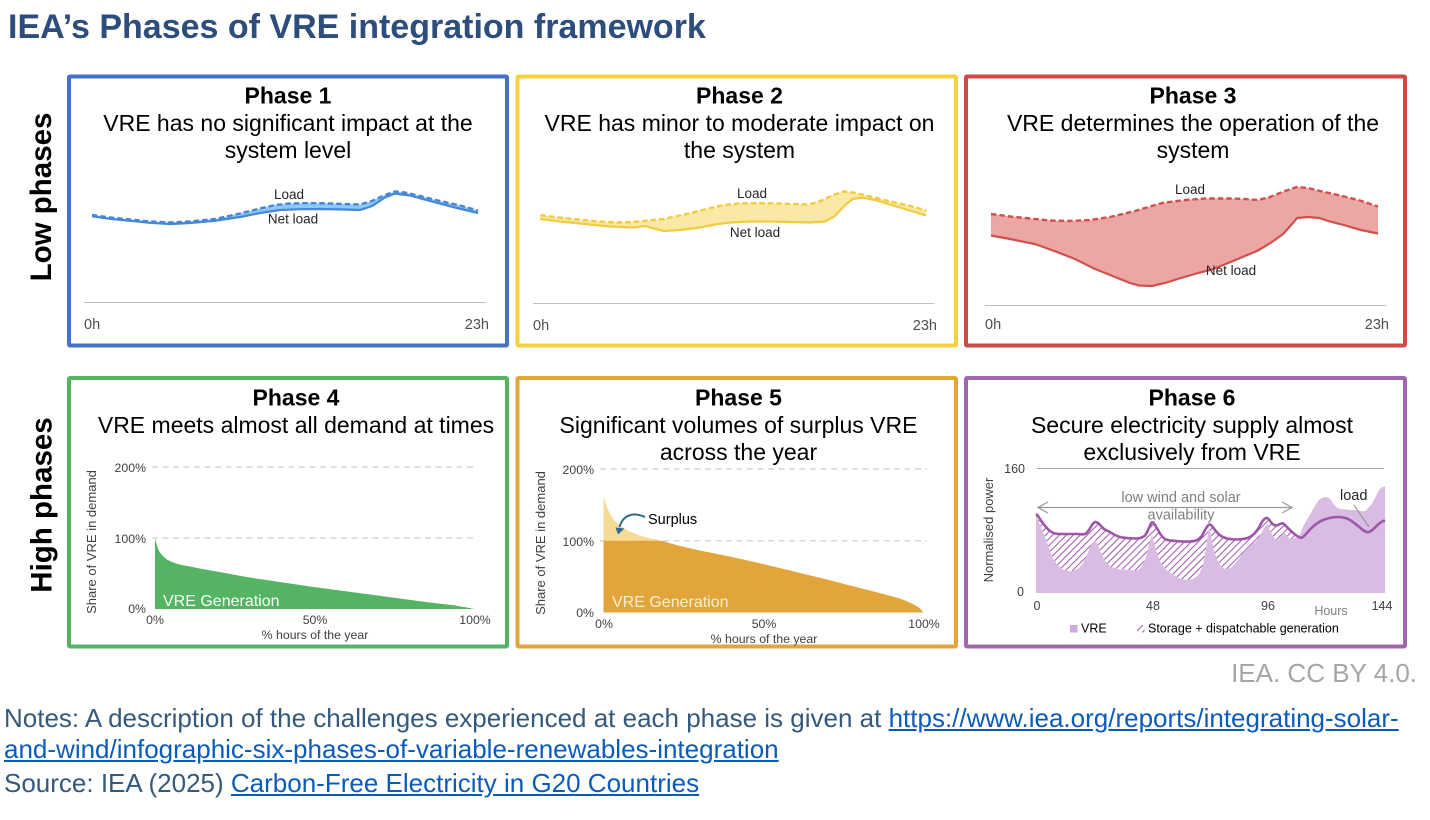 This screenshot has height=820, width=1430. I want to click on svg-text:Secure electricity supply almo: Secure electricity supply almost, so click(1192, 425).